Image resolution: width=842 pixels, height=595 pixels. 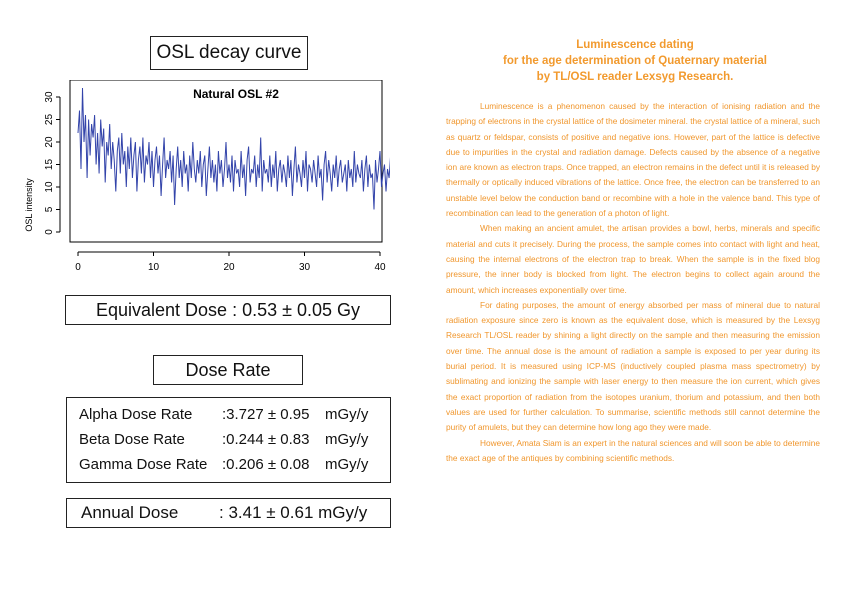 I want to click on y-tick-label: 25, so click(x=49, y=120).